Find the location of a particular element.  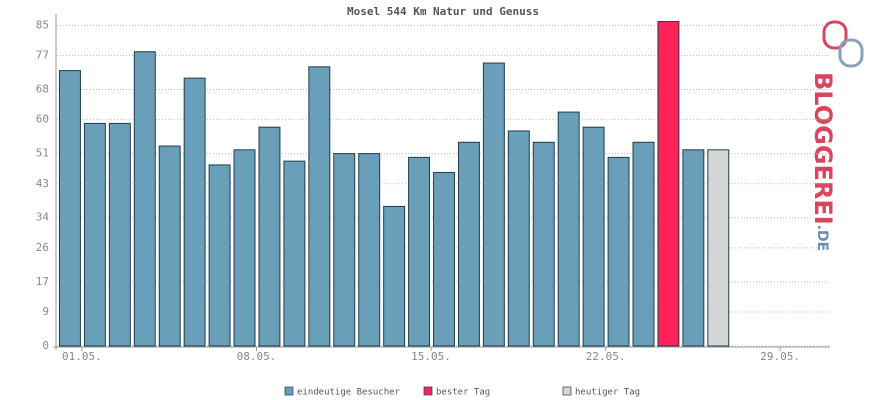

logo: BLOGGEREI.DE is located at coordinates (823, 161).